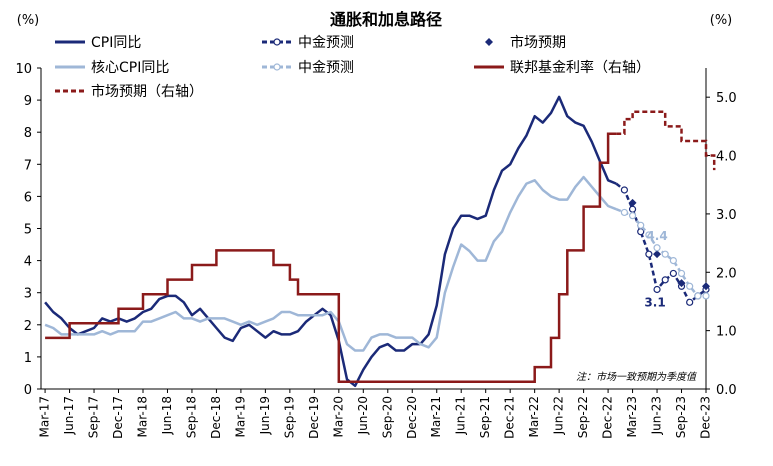 The height and width of the screenshot is (466, 773). What do you see at coordinates (461, 415) in the screenshot?
I see `x-tick-label: Jun-21` at bounding box center [461, 415].